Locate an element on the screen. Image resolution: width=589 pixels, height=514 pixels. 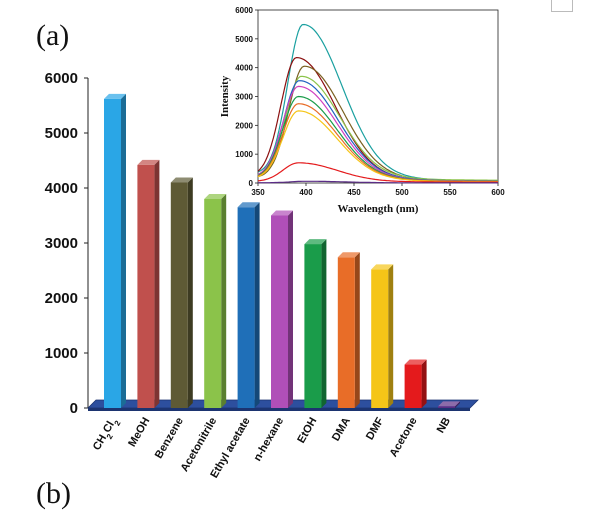
x-tick-label: NB is located at coordinates (444, 425).